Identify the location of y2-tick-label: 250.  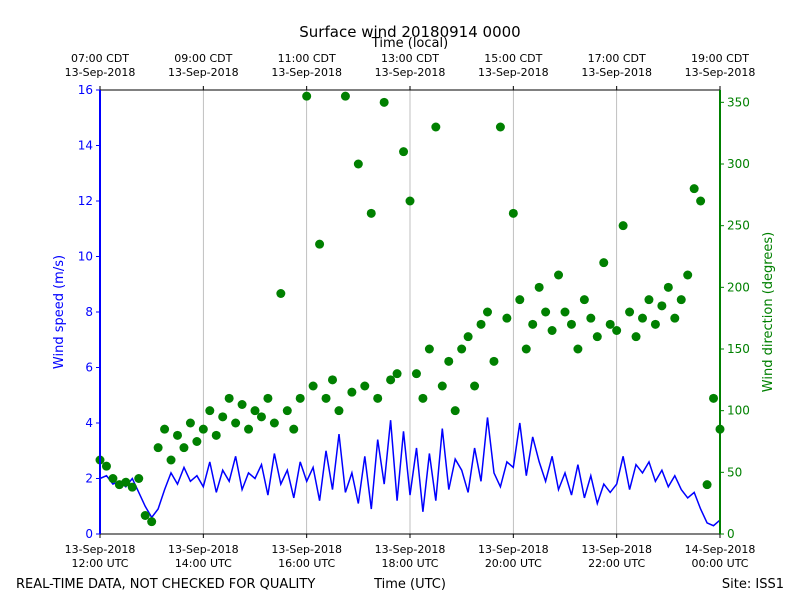
(738, 226).